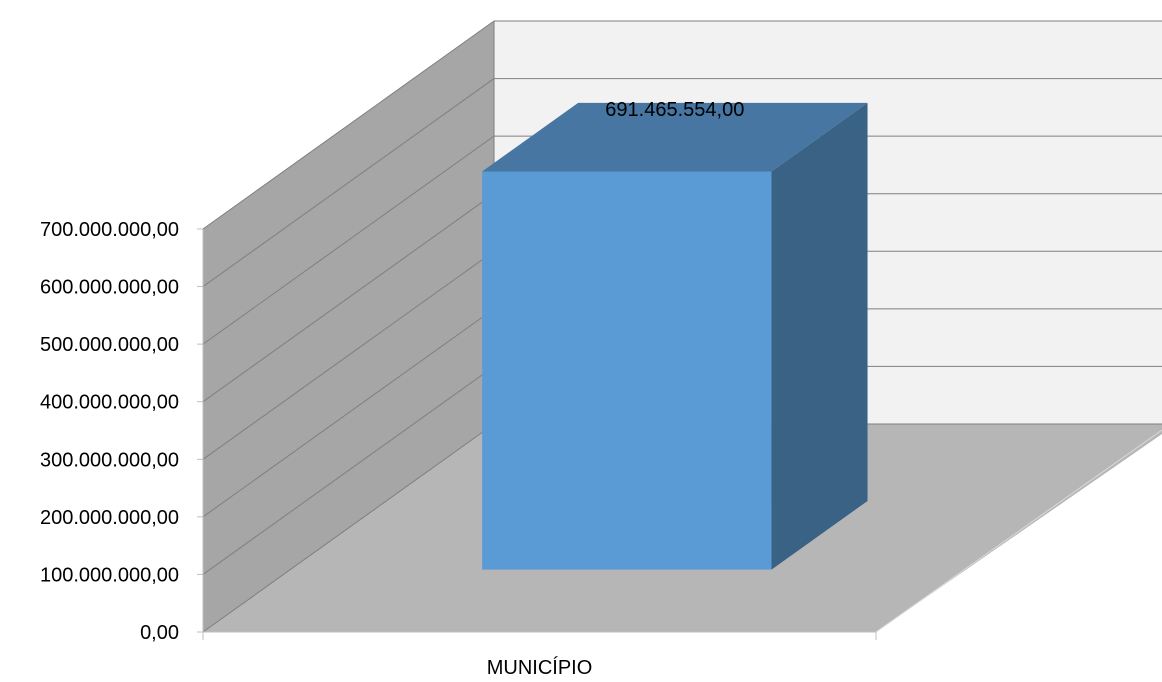 The width and height of the screenshot is (1162, 682). Describe the element at coordinates (540, 667) in the screenshot. I see `x-category-label-0: MUNICÍPIO` at that location.